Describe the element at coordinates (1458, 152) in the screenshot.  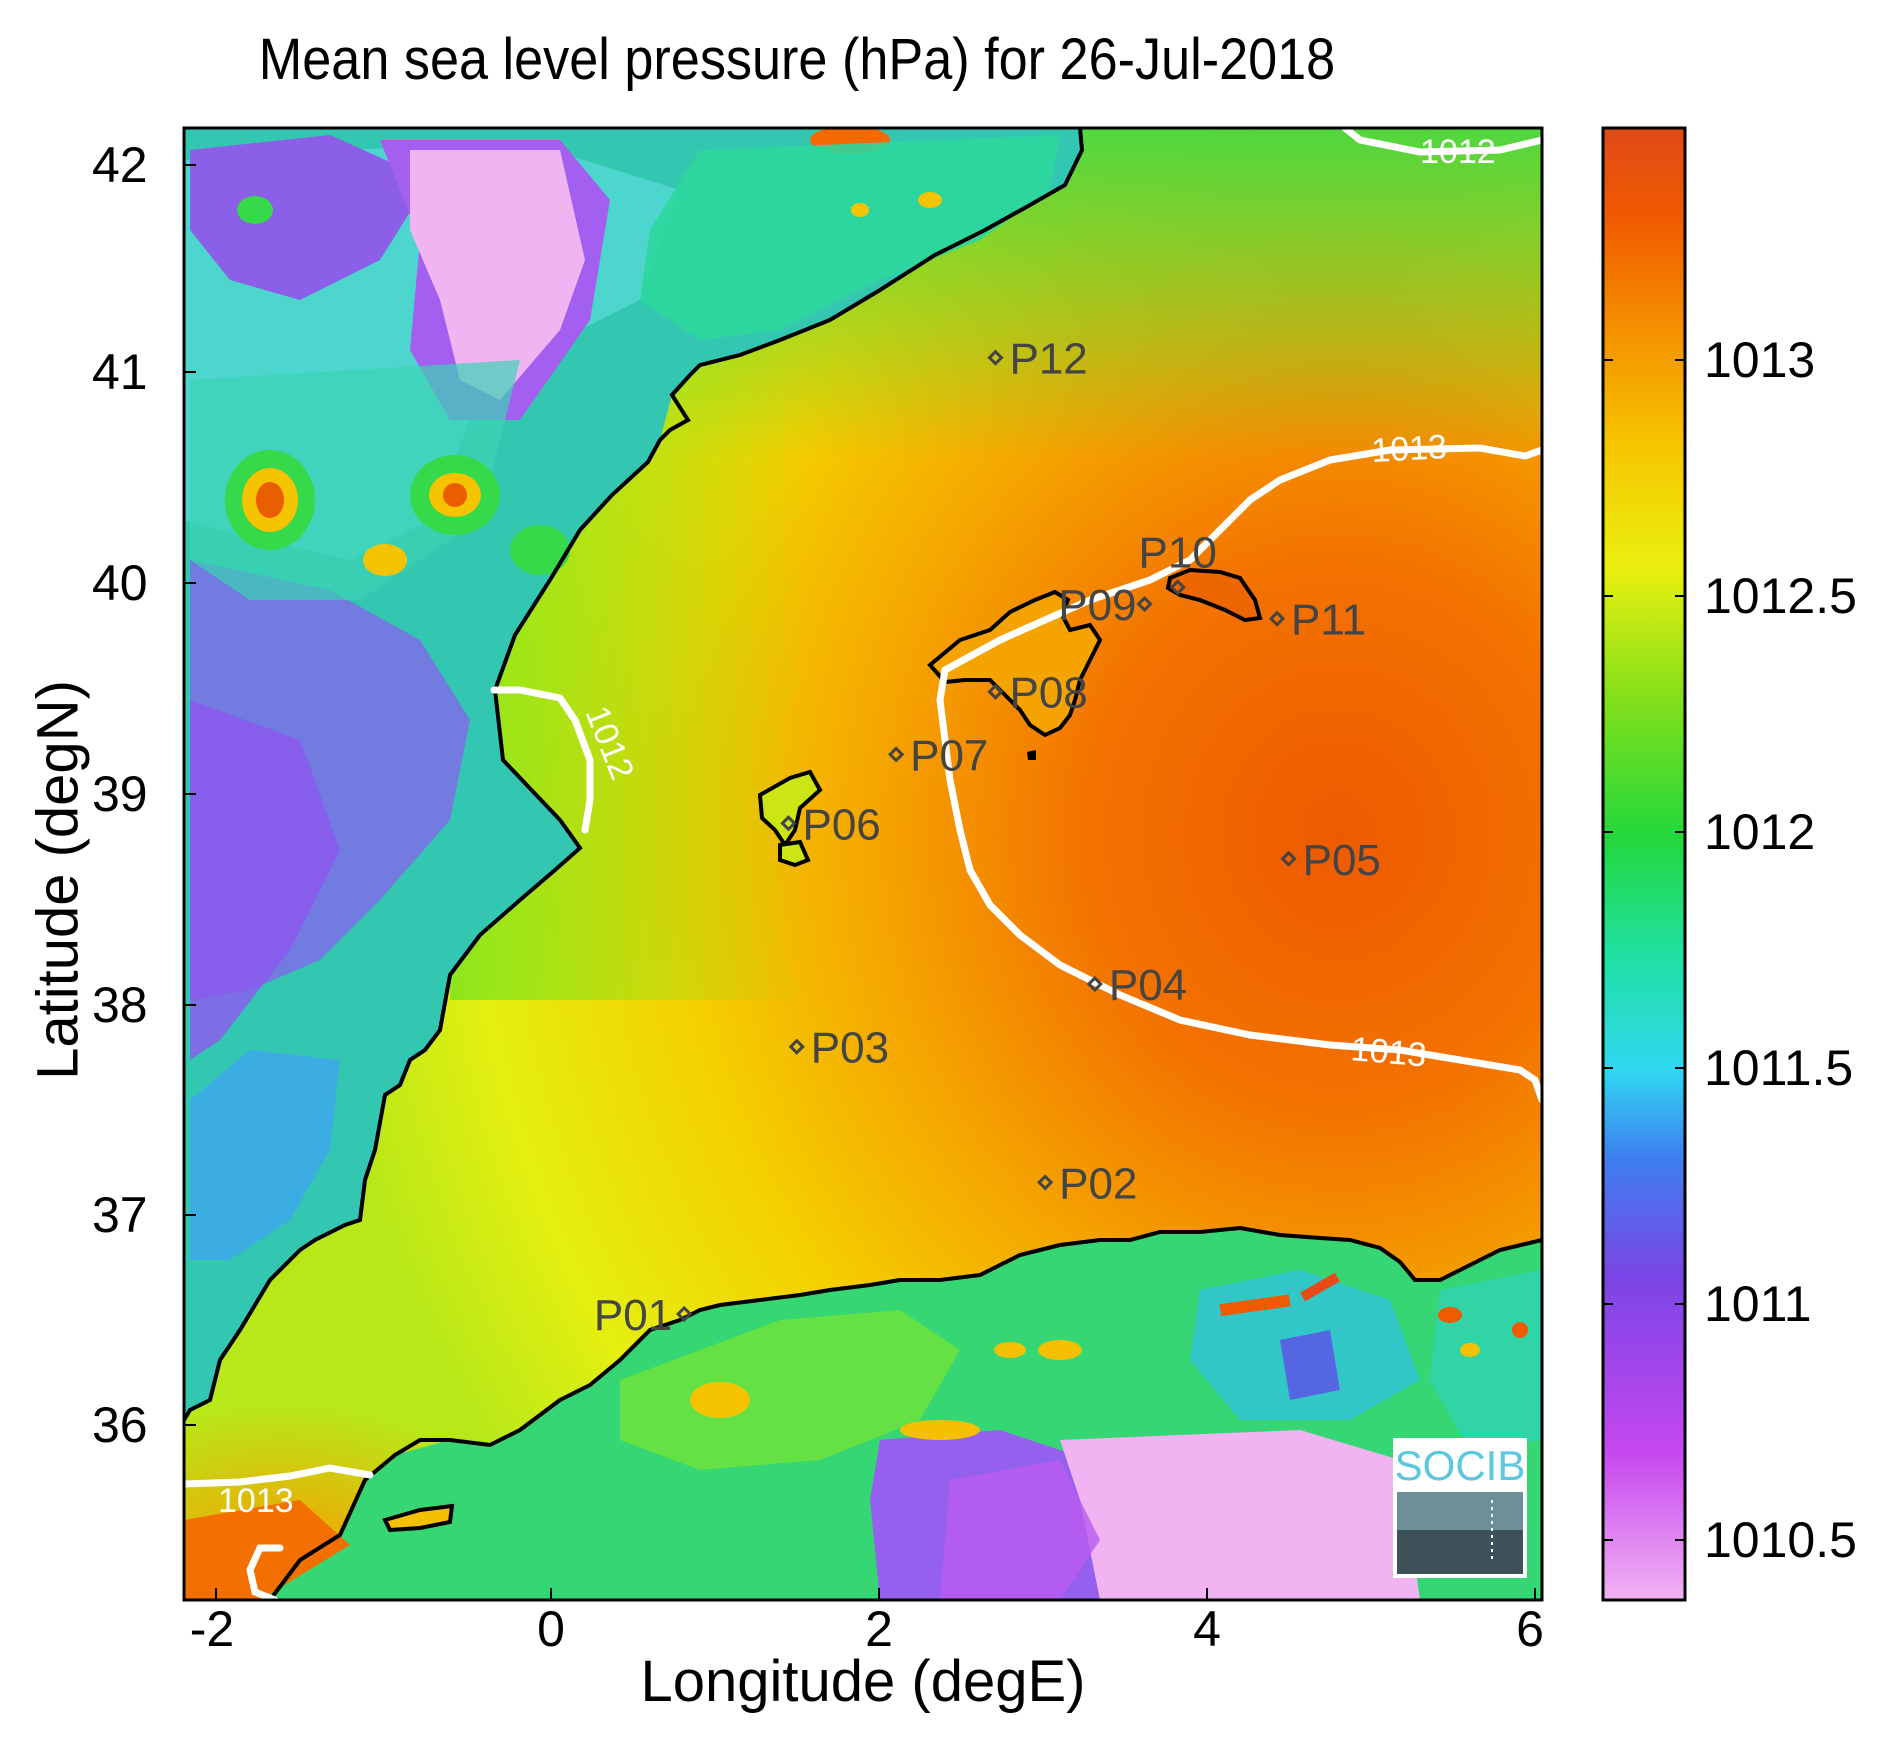
I see `isobar-label: 1012` at that location.